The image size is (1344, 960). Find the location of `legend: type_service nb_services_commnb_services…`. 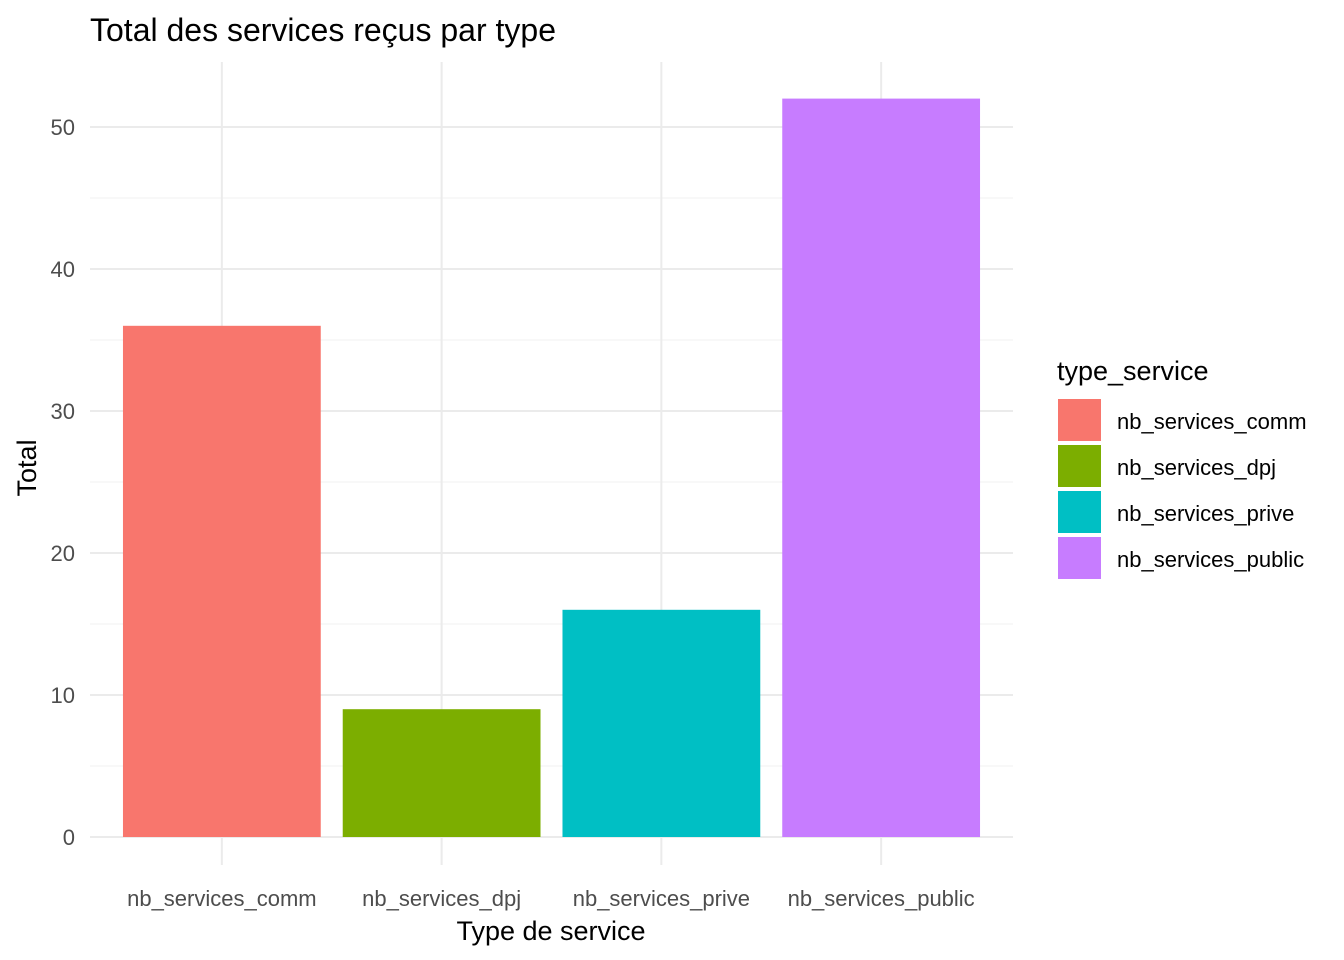

legend: type_service nb_services_commnb_services… is located at coordinates (1182, 467).